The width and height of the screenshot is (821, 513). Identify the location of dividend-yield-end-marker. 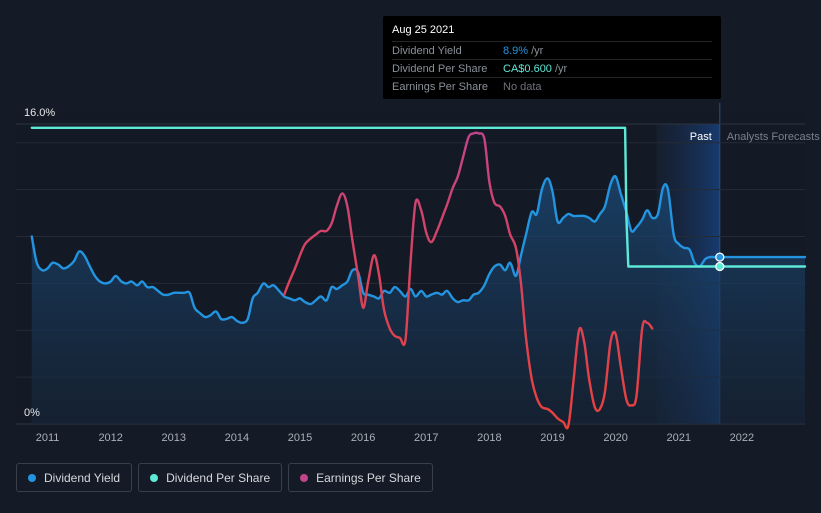
(720, 257).